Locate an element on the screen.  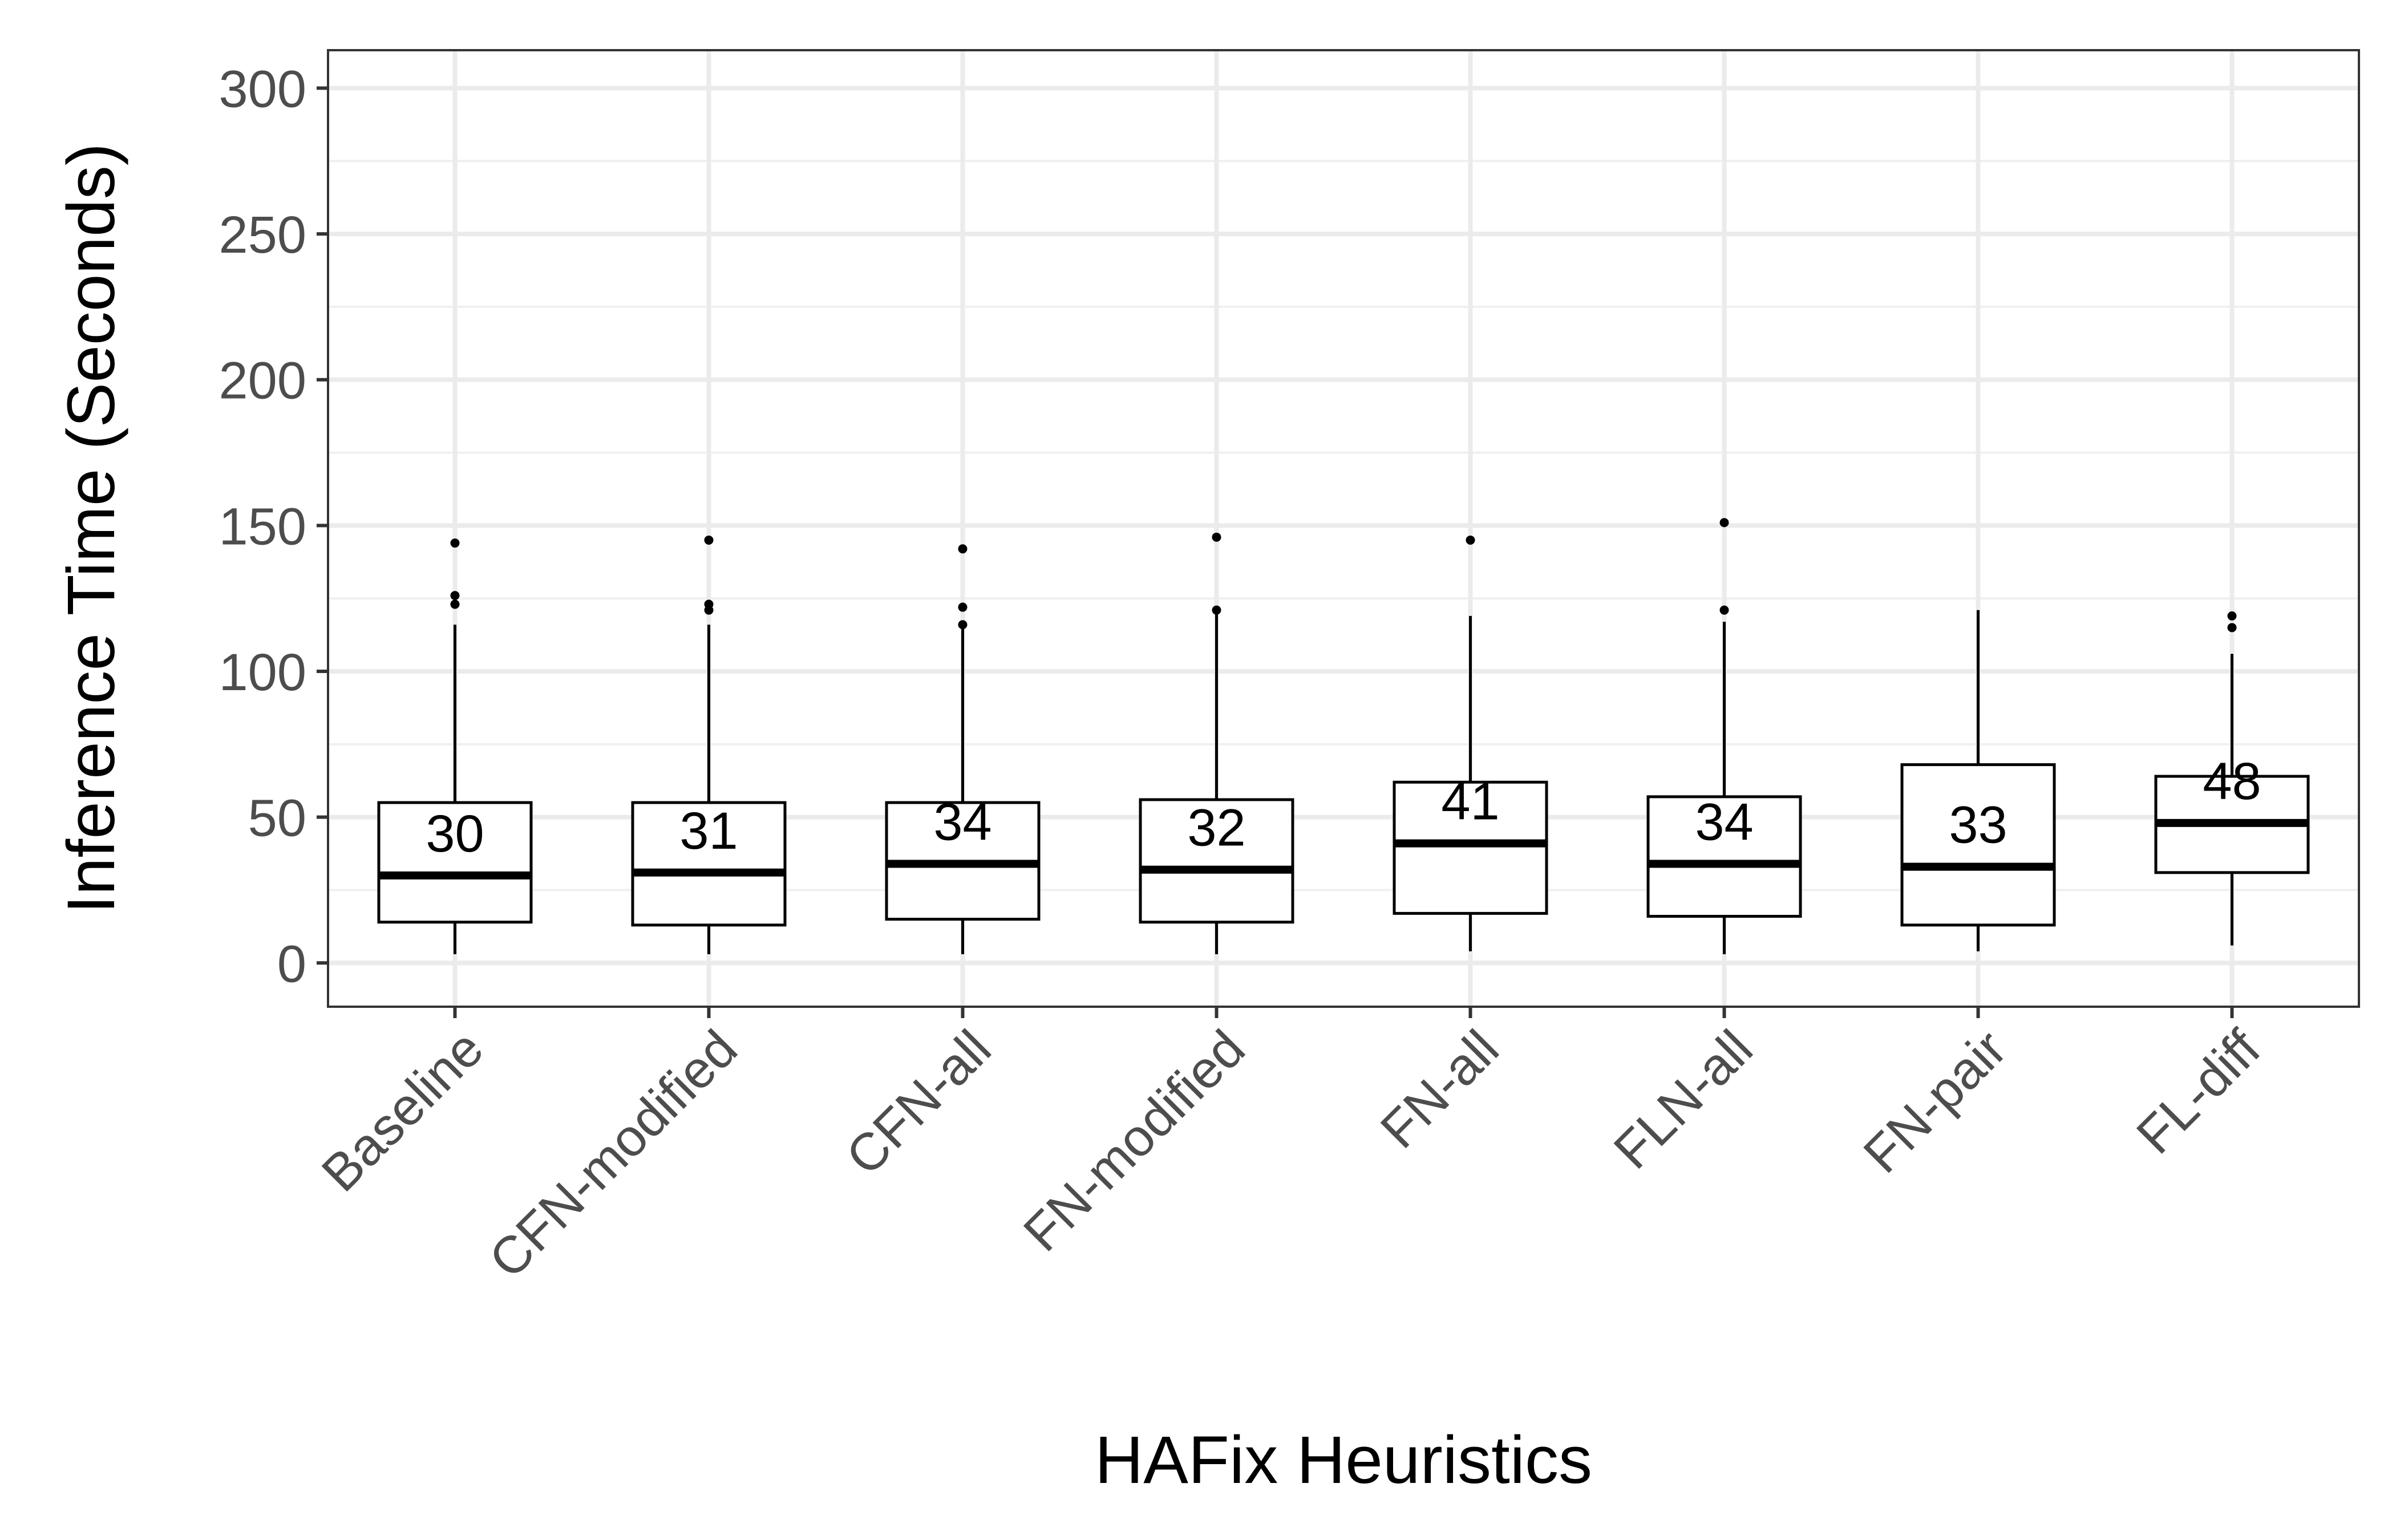
y-axis-title: Inference Time (Seconds) is located at coordinates (92, 529).